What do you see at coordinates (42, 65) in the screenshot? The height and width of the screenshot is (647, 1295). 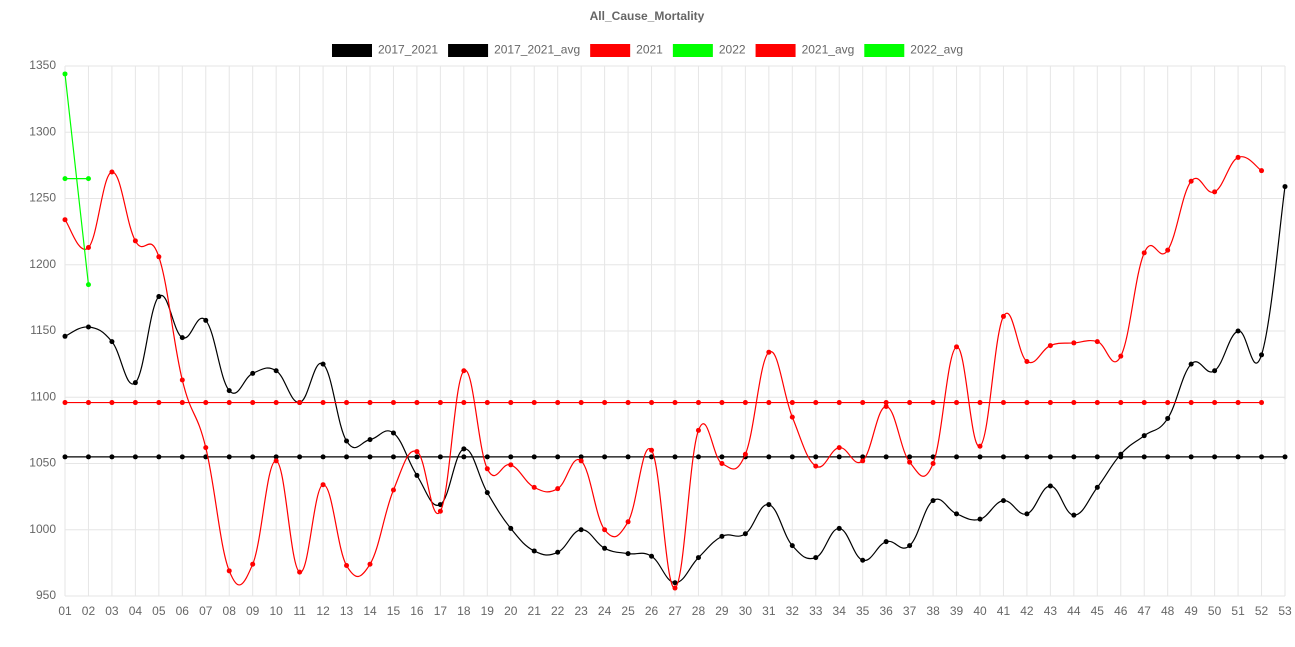 I see `y-tick-label: 1350` at bounding box center [42, 65].